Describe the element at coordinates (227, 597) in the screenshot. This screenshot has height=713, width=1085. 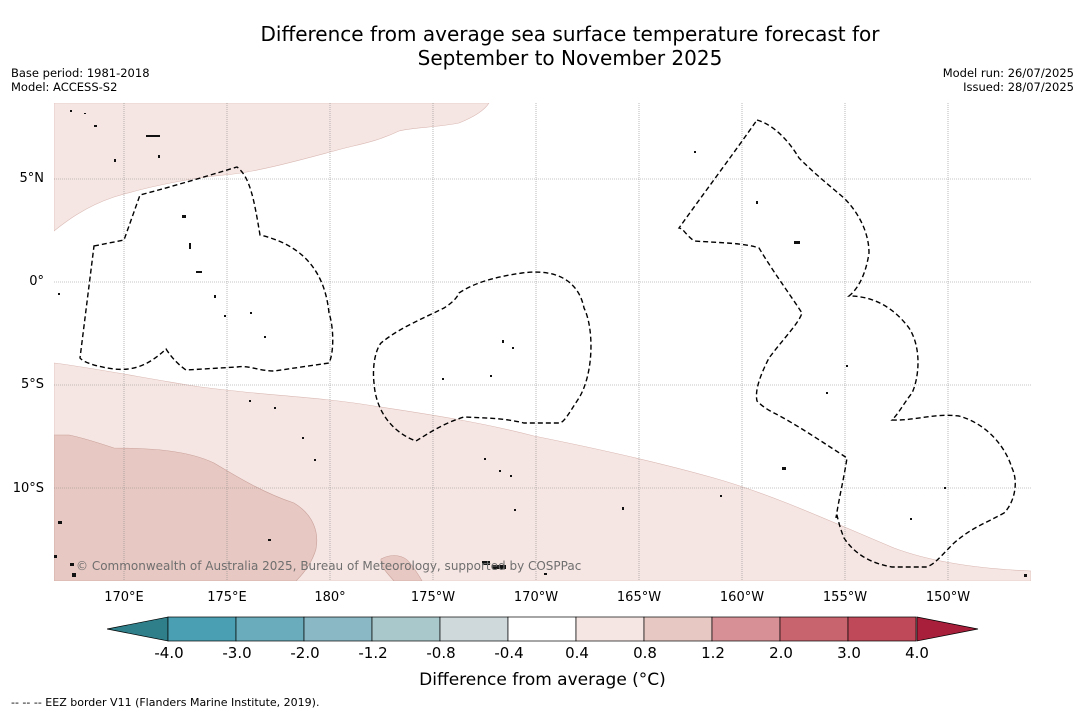
I see `lon-label-175e: 175°E` at that location.